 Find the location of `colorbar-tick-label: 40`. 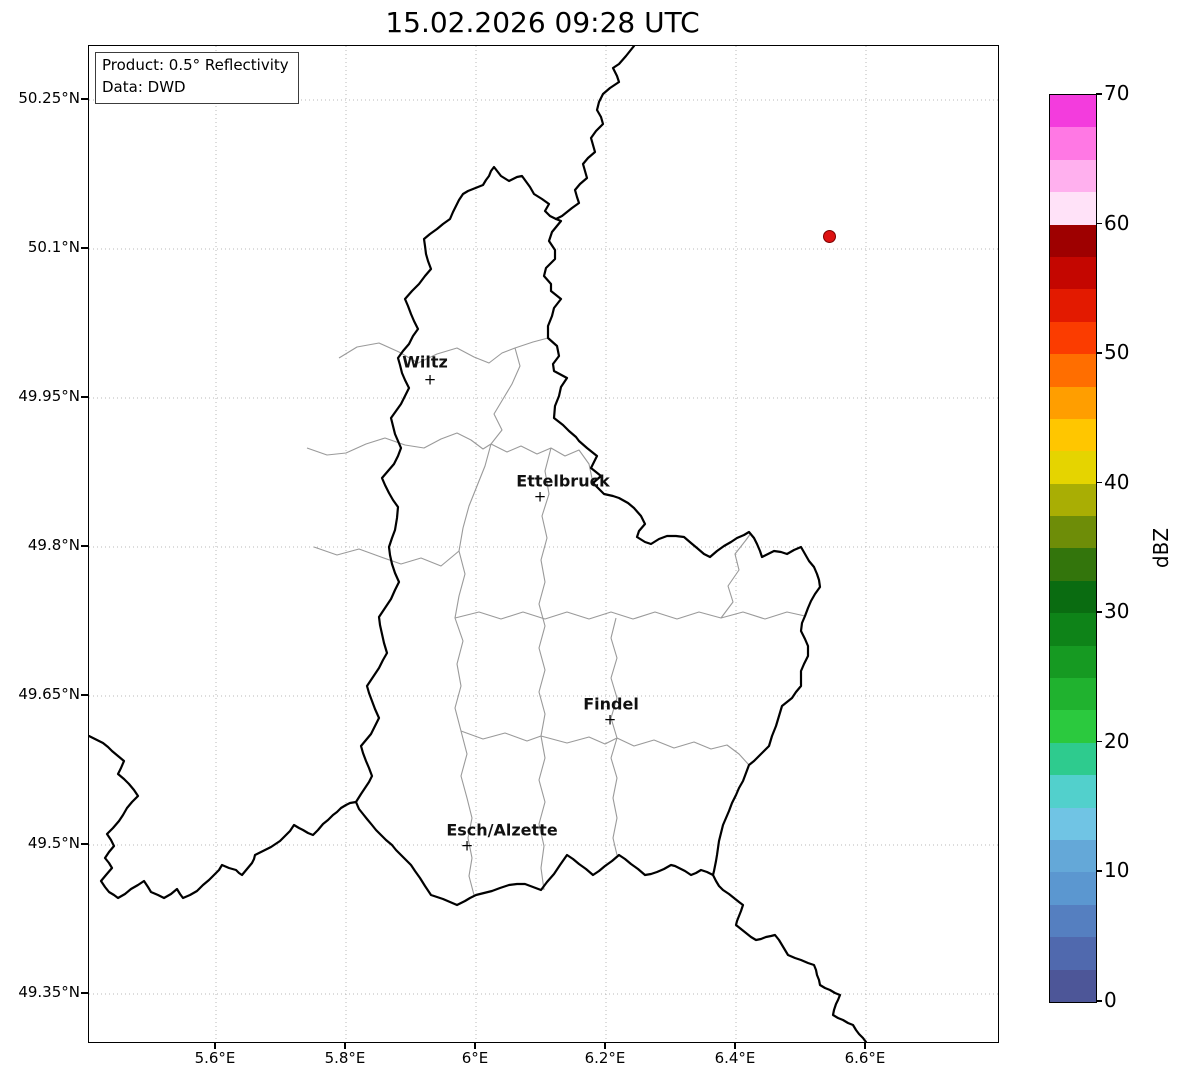

colorbar-tick-label: 40 is located at coordinates (1117, 481).